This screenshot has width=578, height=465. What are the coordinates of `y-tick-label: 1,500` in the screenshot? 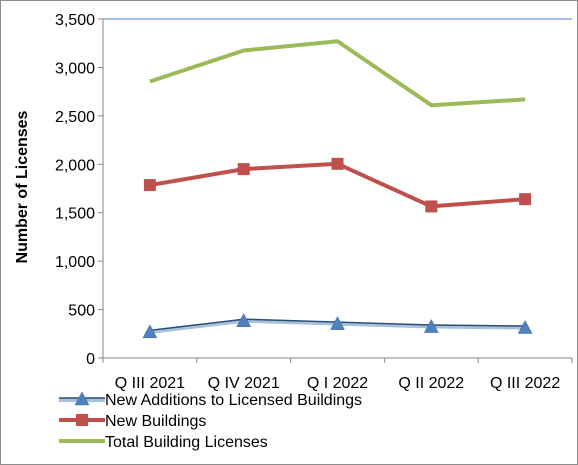 It's located at (75, 214).